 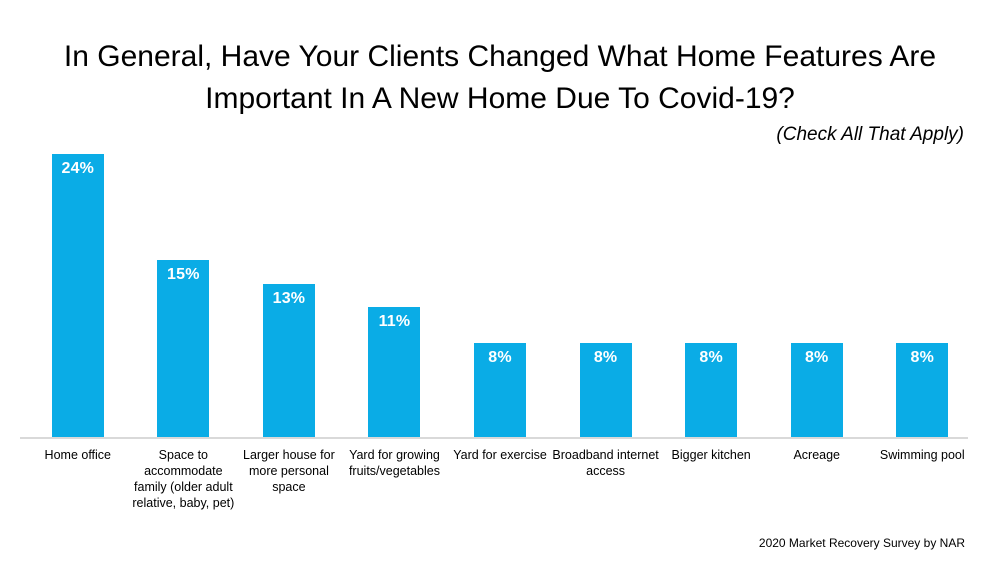 I want to click on bar-column: 13%, so click(x=289, y=295).